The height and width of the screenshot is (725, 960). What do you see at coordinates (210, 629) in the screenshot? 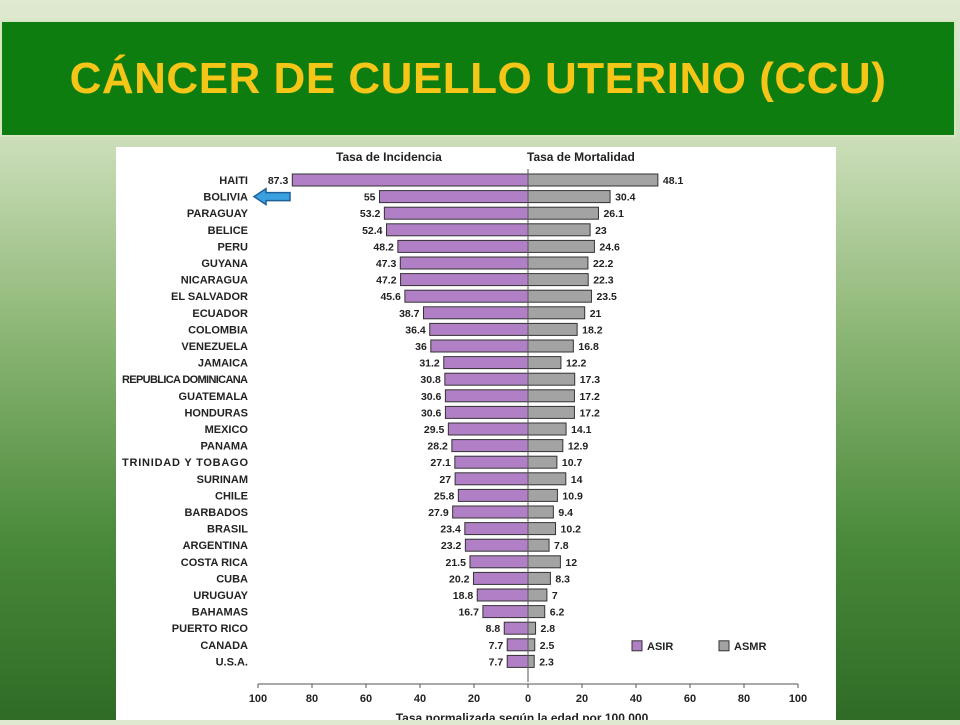
I see `category-label: PUERTO RICO` at bounding box center [210, 629].